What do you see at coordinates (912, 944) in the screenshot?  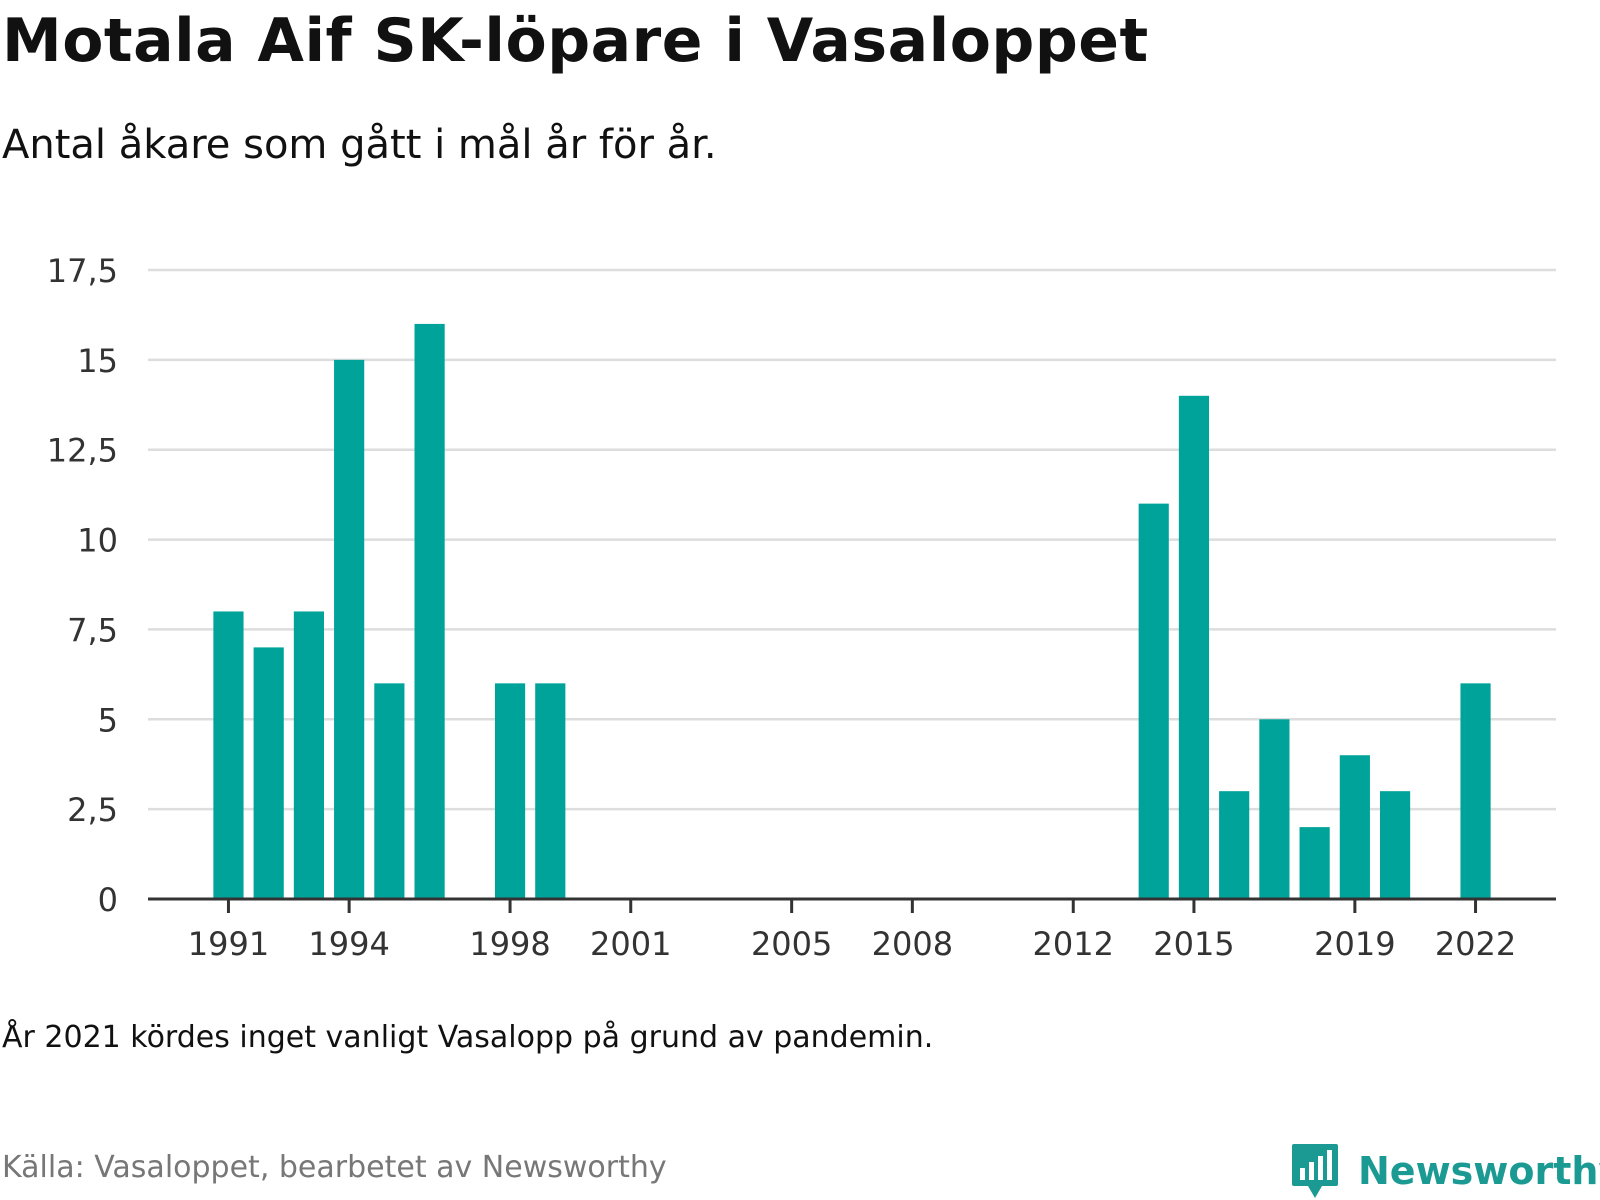 I see `x-tick-label: 2008` at bounding box center [912, 944].